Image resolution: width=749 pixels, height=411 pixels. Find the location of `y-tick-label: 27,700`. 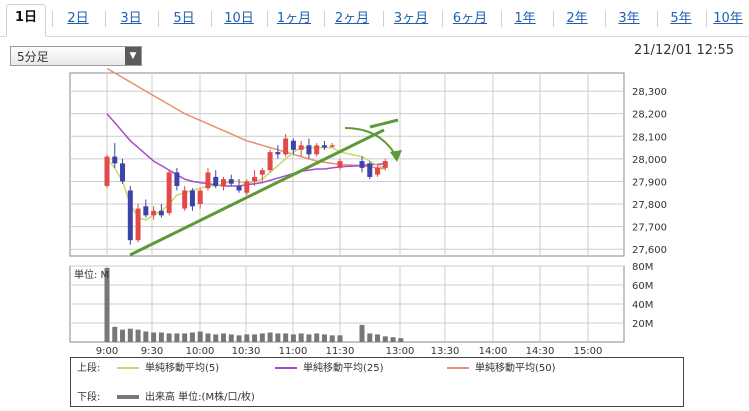

y-tick-label: 27,700 is located at coordinates (649, 228).